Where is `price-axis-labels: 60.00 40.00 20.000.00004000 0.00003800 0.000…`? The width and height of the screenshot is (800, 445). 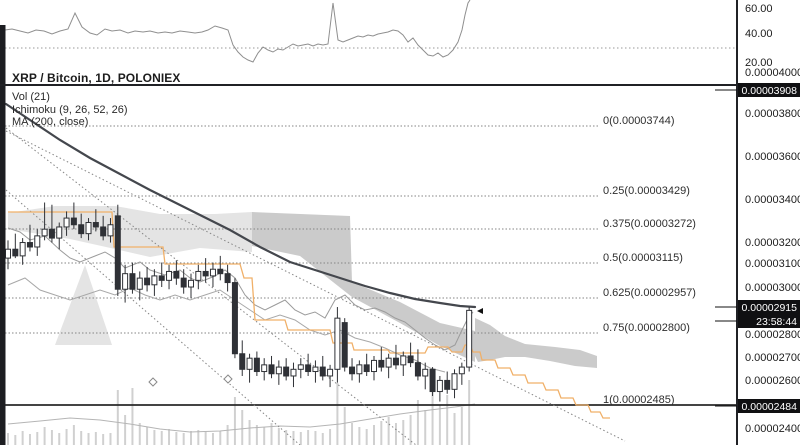 price-axis-labels: 60.00 40.00 20.000.00004000 0.00003800 0.000… is located at coordinates (772, 219).